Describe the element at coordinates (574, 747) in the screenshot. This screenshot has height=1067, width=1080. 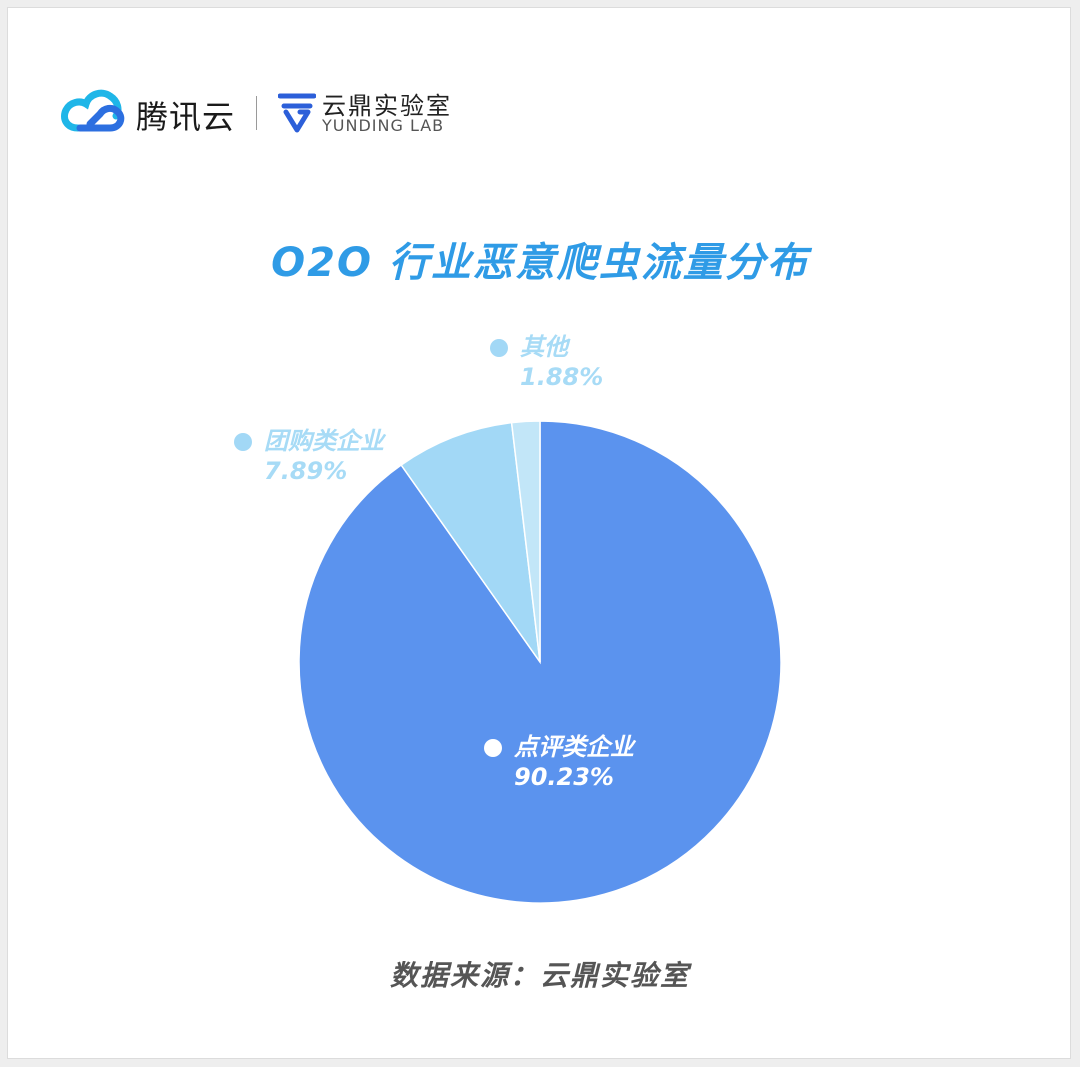
I see `slice-name: 点评类企业` at that location.